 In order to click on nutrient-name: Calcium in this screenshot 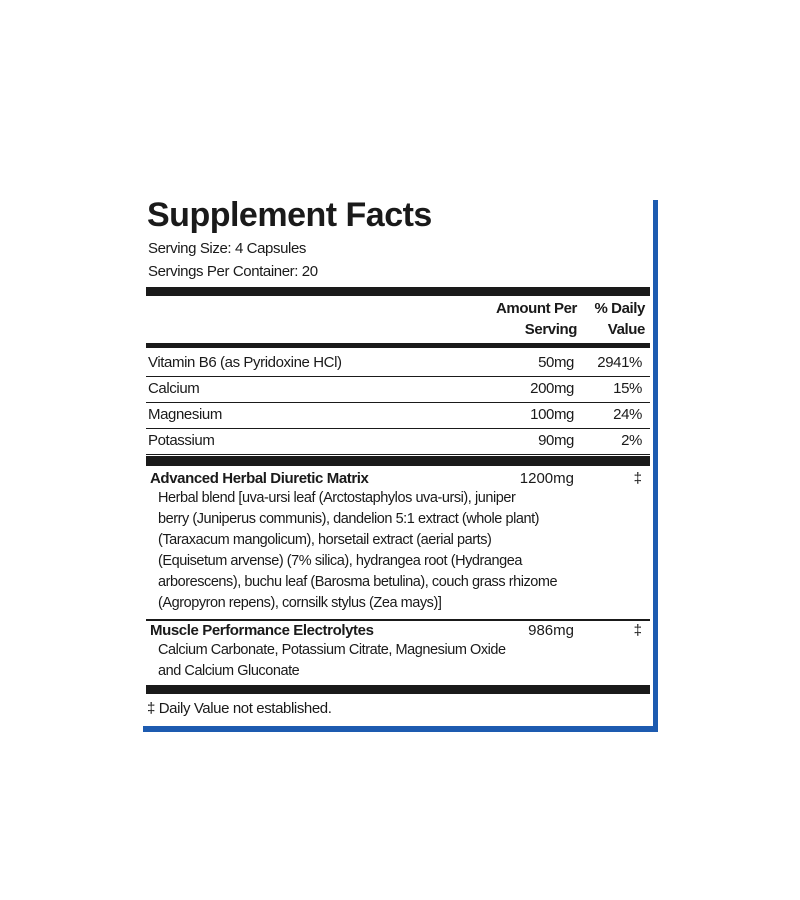, I will do `click(174, 388)`.